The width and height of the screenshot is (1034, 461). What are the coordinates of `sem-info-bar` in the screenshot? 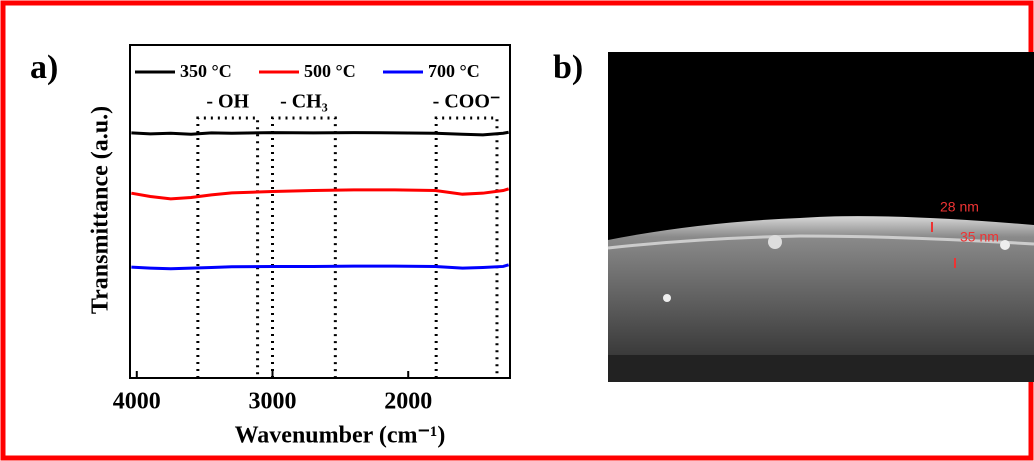 It's located at (821, 368).